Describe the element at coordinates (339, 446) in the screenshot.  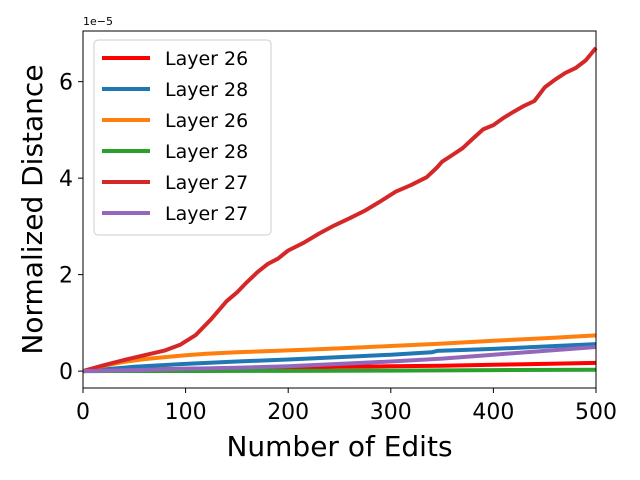
I see `x-axis-title: Number of Edits` at that location.